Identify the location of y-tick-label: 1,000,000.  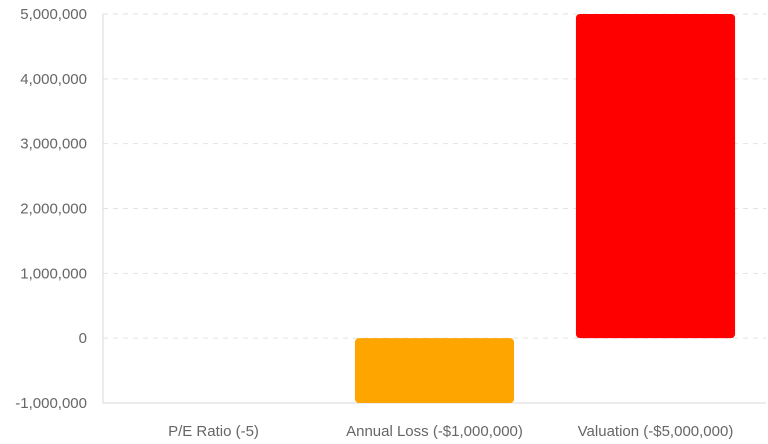
(53, 273).